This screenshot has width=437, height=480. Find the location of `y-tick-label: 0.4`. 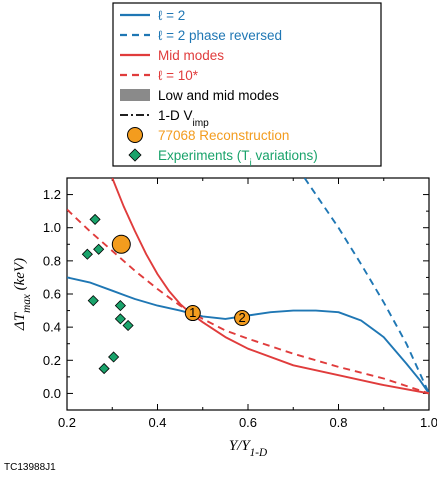

y-tick-label: 0.4 is located at coordinates (52, 327).